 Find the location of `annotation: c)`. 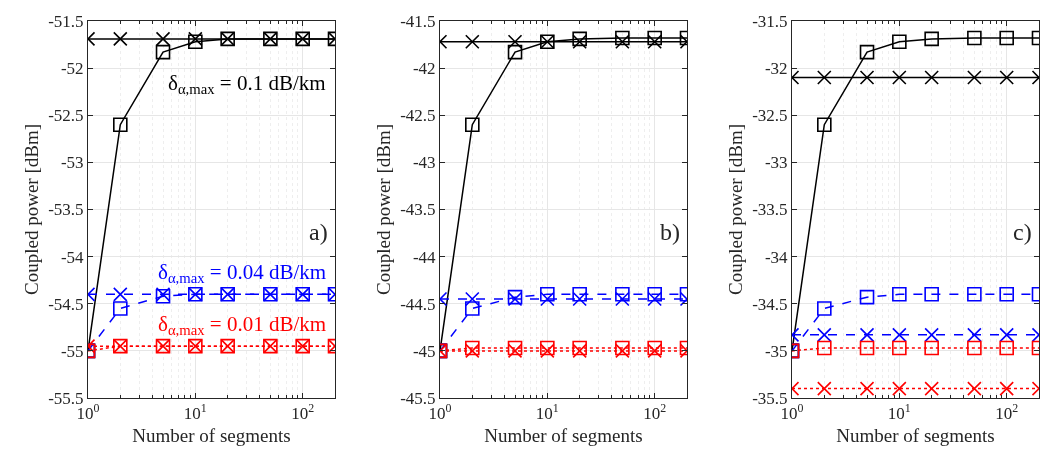

annotation: c) is located at coordinates (1022, 232).